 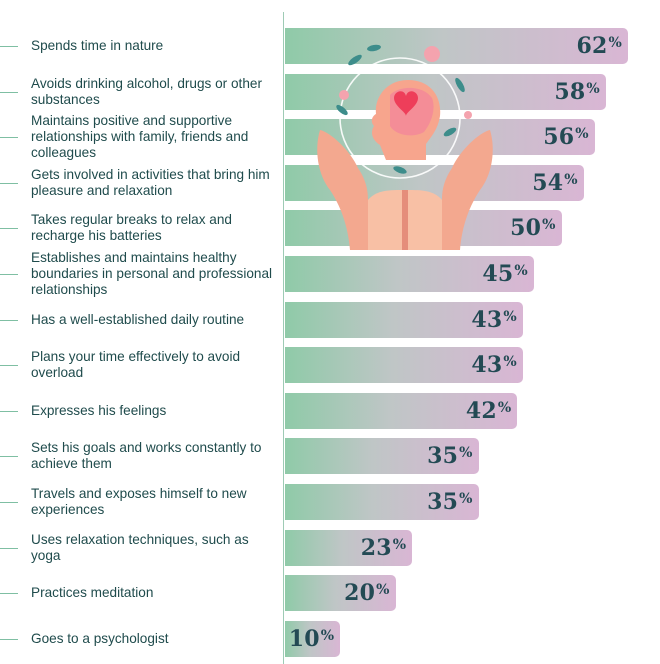 I want to click on category-label: Spends time in nature, so click(x=97, y=45).